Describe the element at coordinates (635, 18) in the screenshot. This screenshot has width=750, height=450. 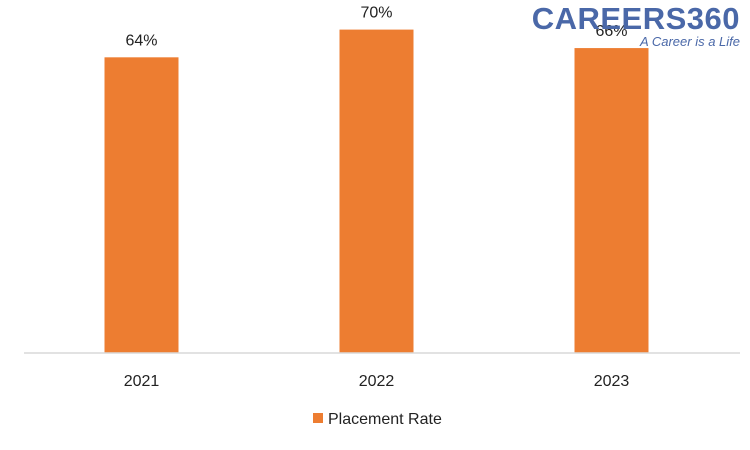
I see `logo-wordmark: CAREERS360` at that location.